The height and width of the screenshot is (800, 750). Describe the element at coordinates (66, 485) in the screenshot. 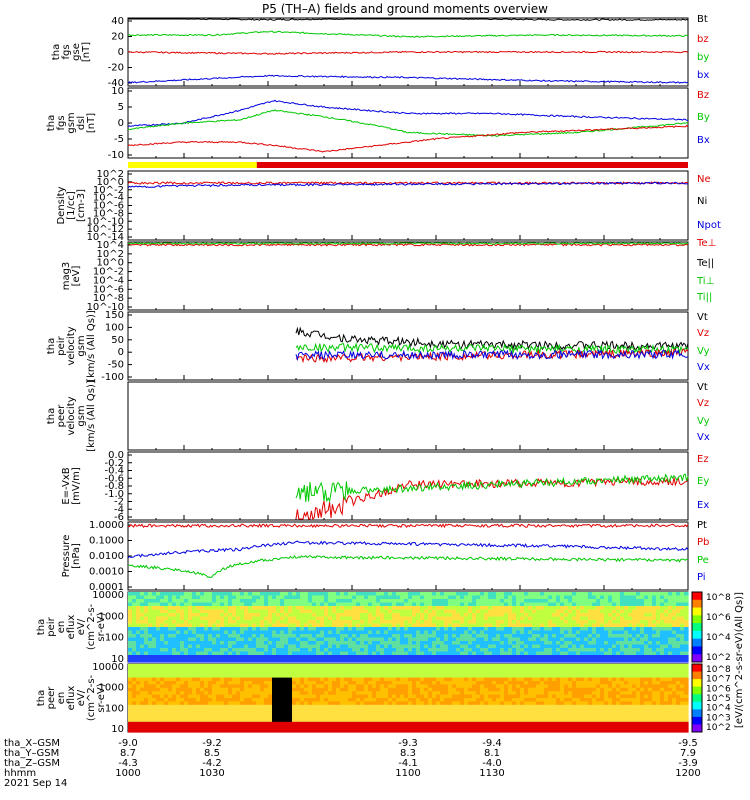

I see `ylabel-line: E=-VxB` at that location.